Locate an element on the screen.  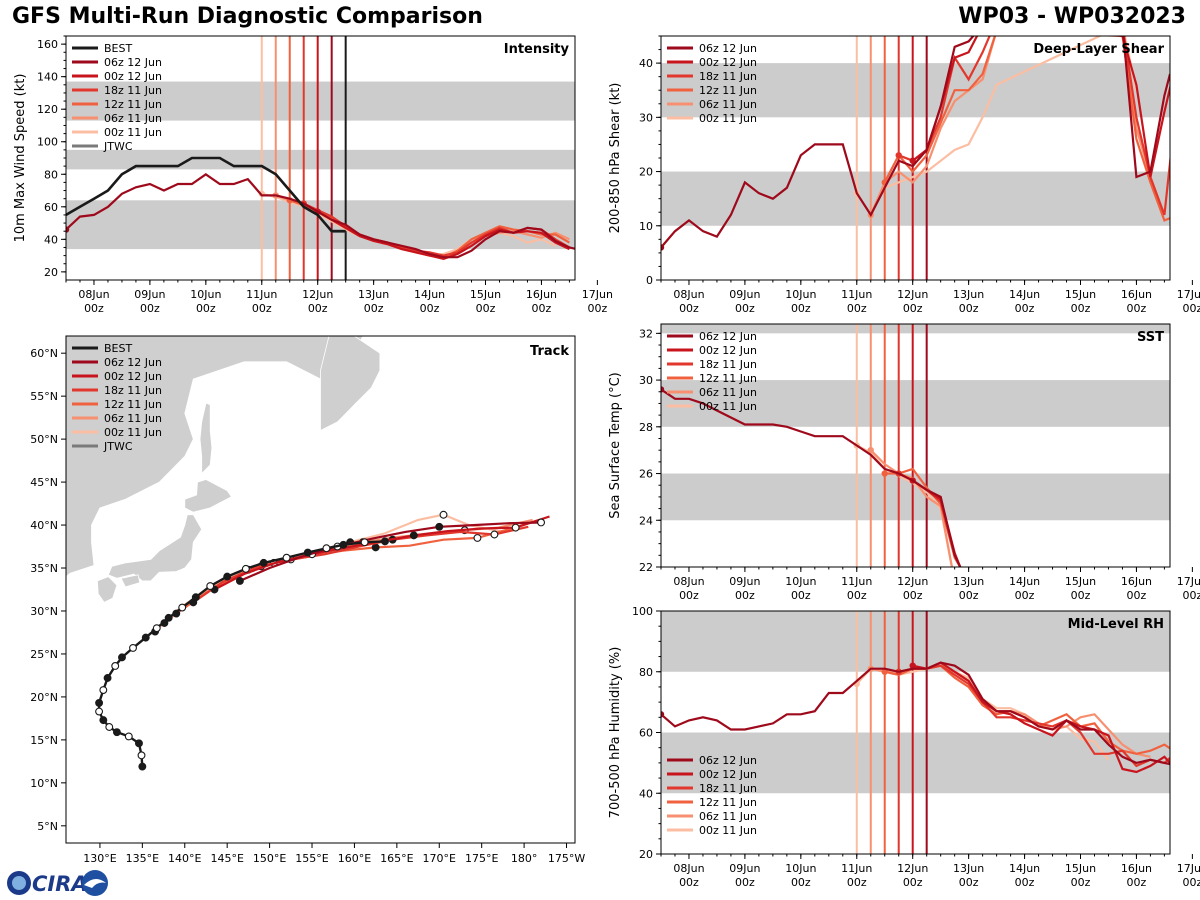
series-line-06z-11-jun is located at coordinates (1010, 126).